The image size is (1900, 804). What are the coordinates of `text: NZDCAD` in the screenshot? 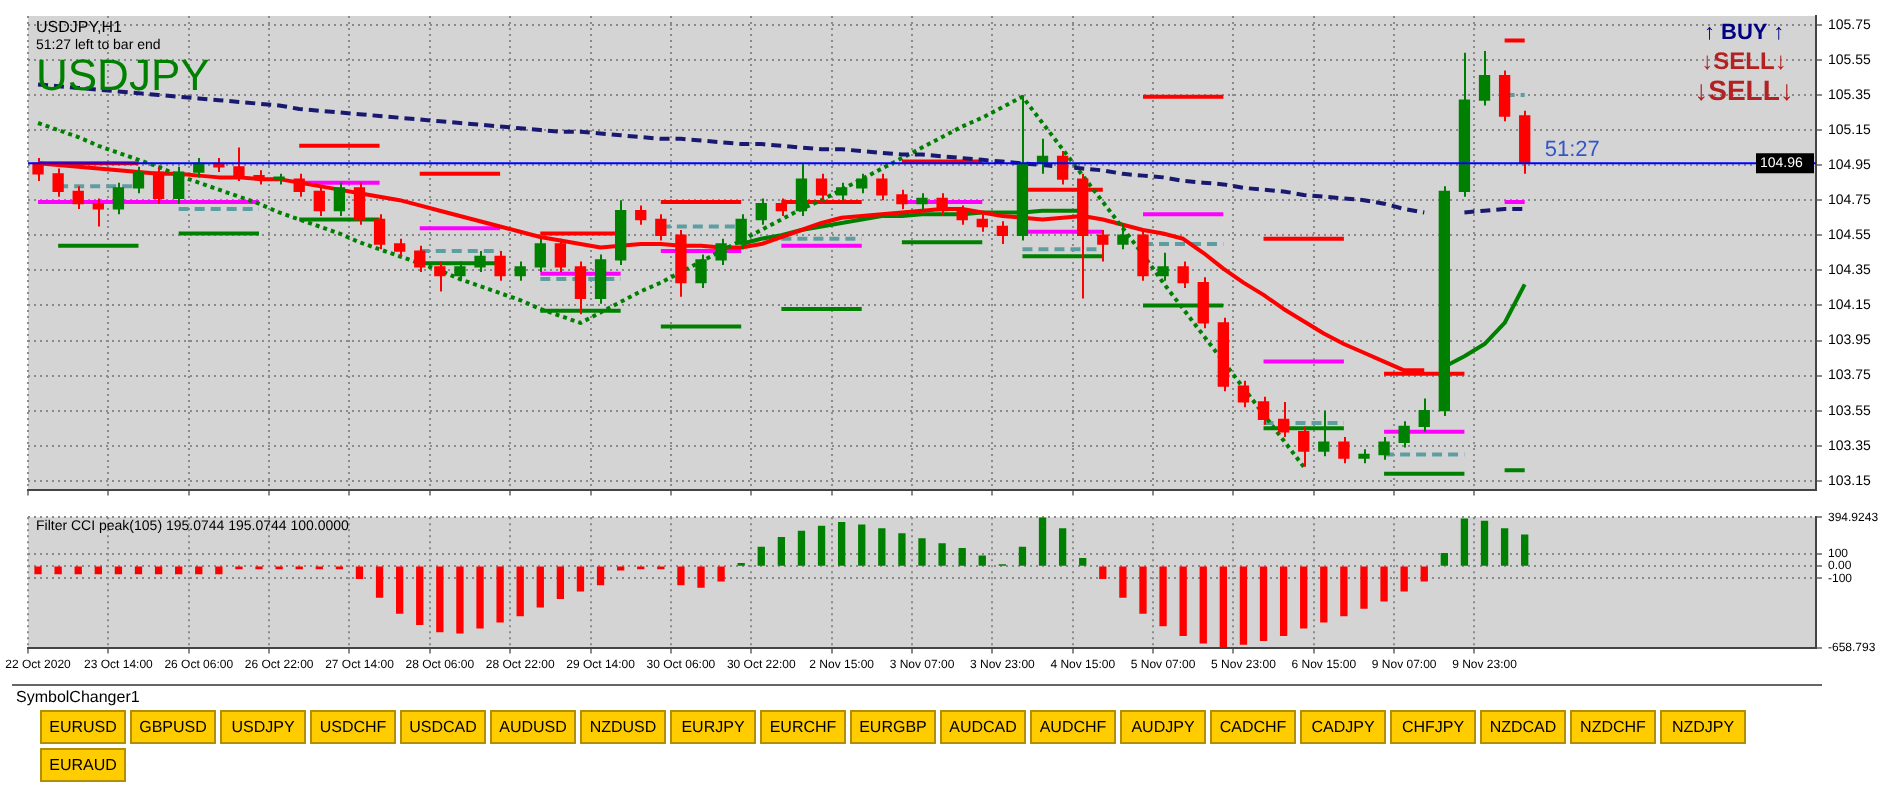 It's located at (1523, 727).